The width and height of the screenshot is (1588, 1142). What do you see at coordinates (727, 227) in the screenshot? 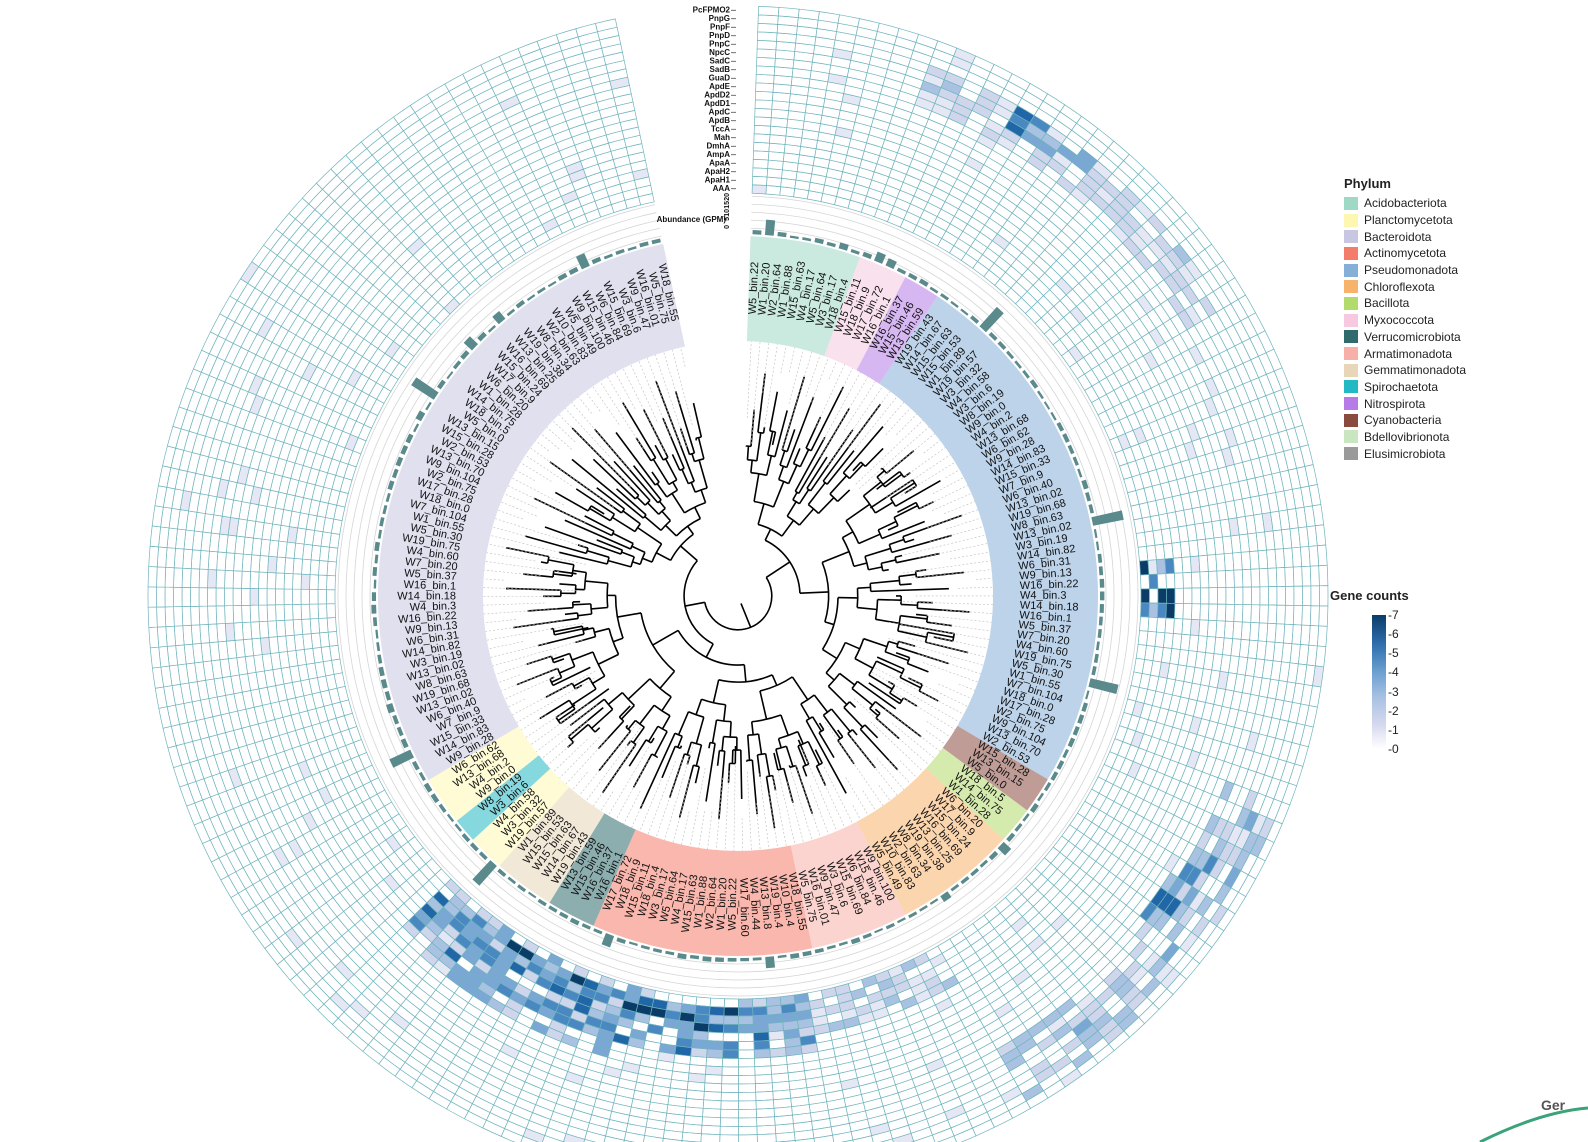
I see `abundance-tick: 0` at bounding box center [727, 227].